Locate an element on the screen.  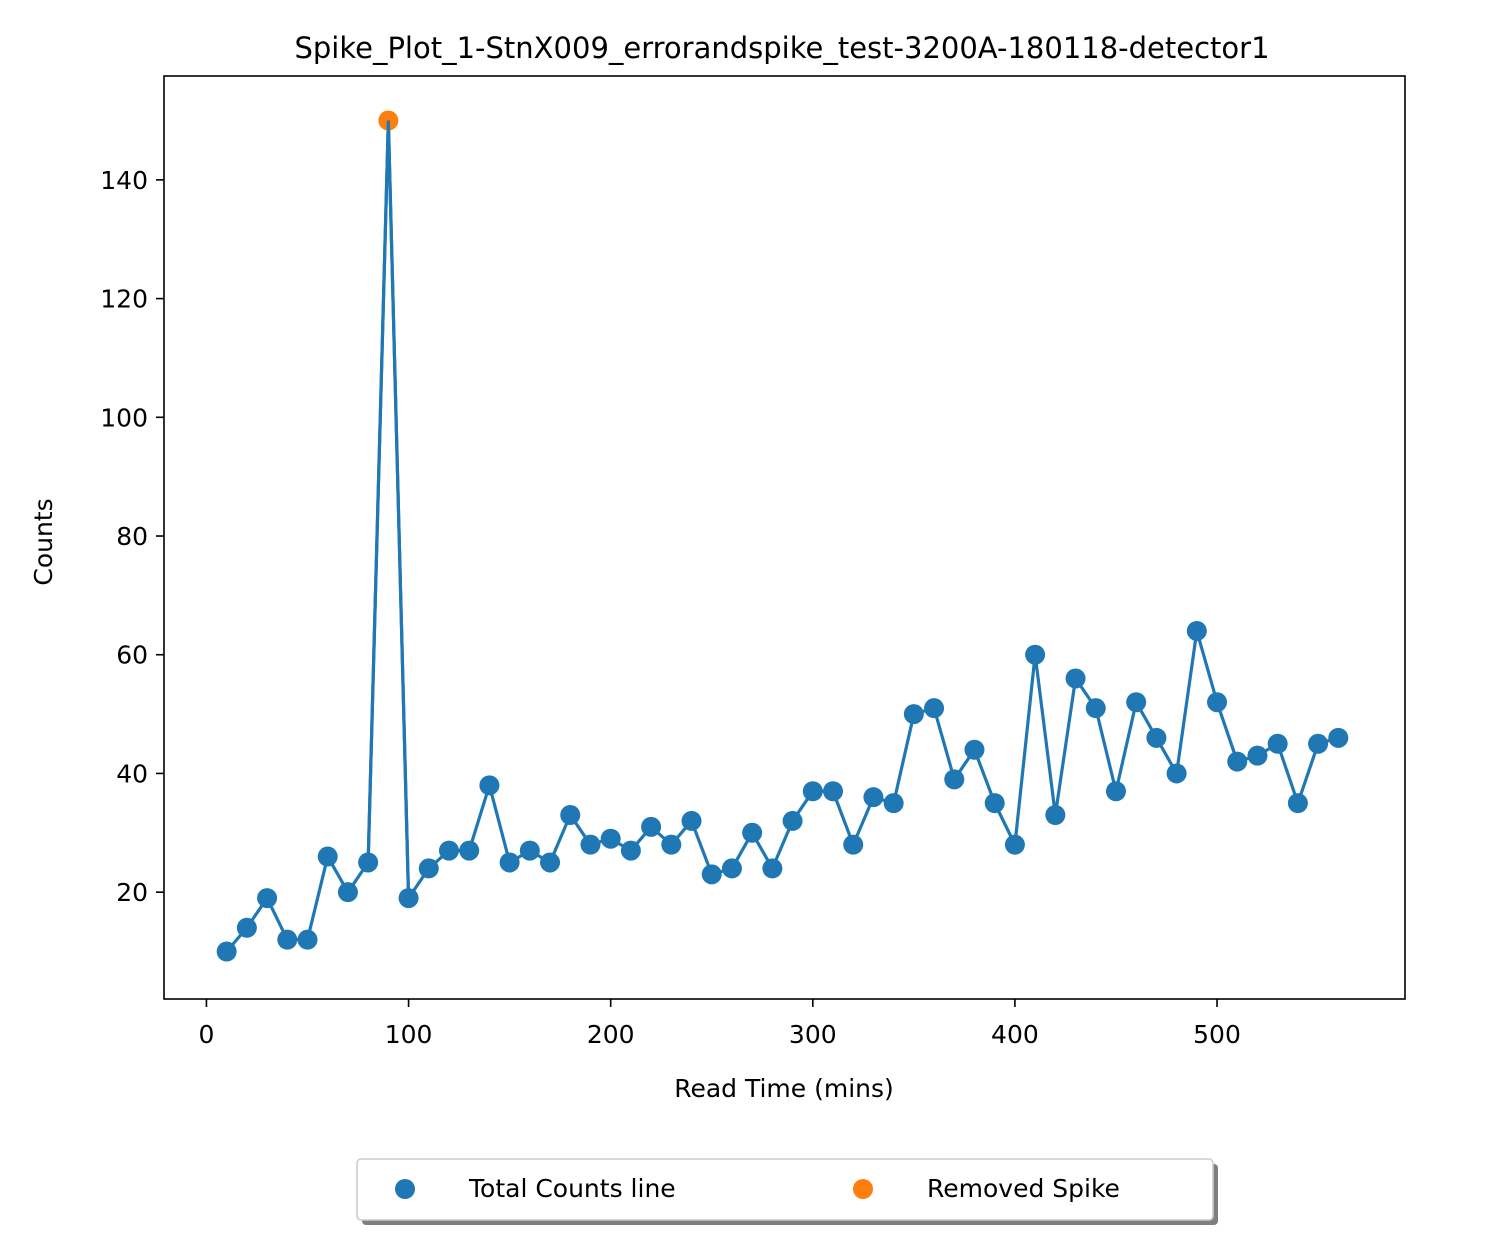
x-tick-label: 400 is located at coordinates (1015, 1034).